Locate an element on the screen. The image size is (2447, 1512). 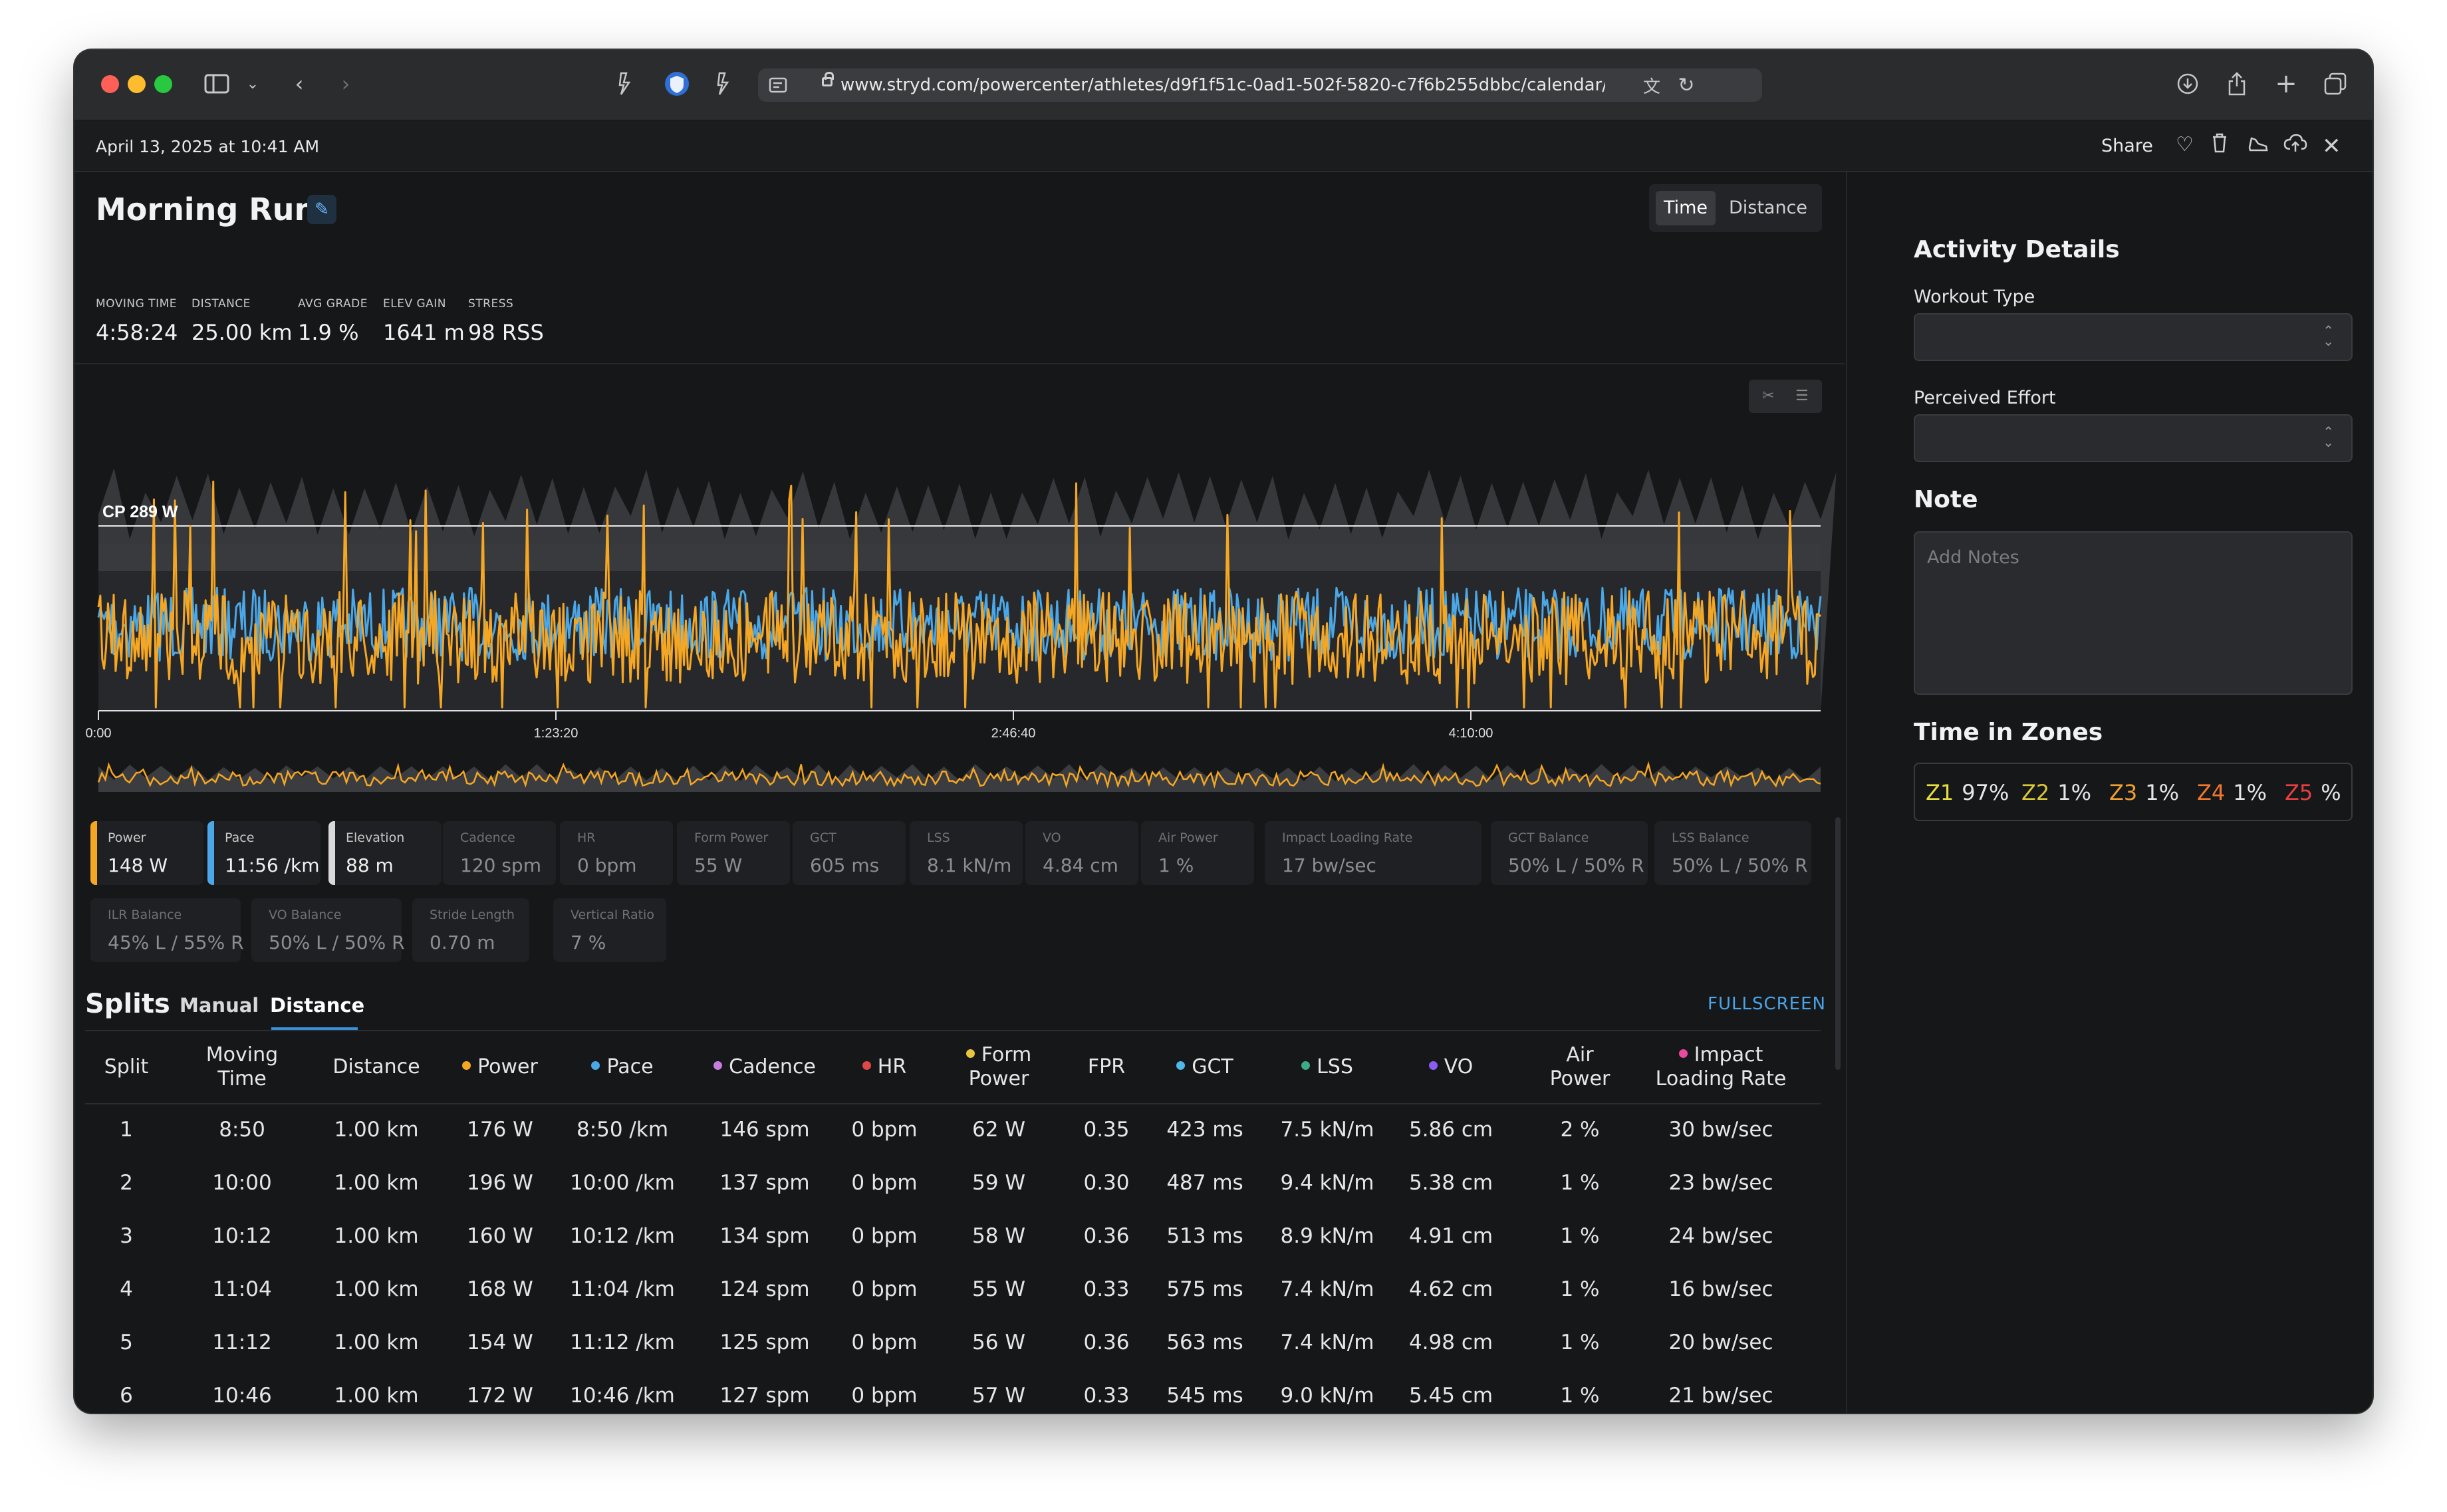
column-header-label: Split is located at coordinates (126, 1066).